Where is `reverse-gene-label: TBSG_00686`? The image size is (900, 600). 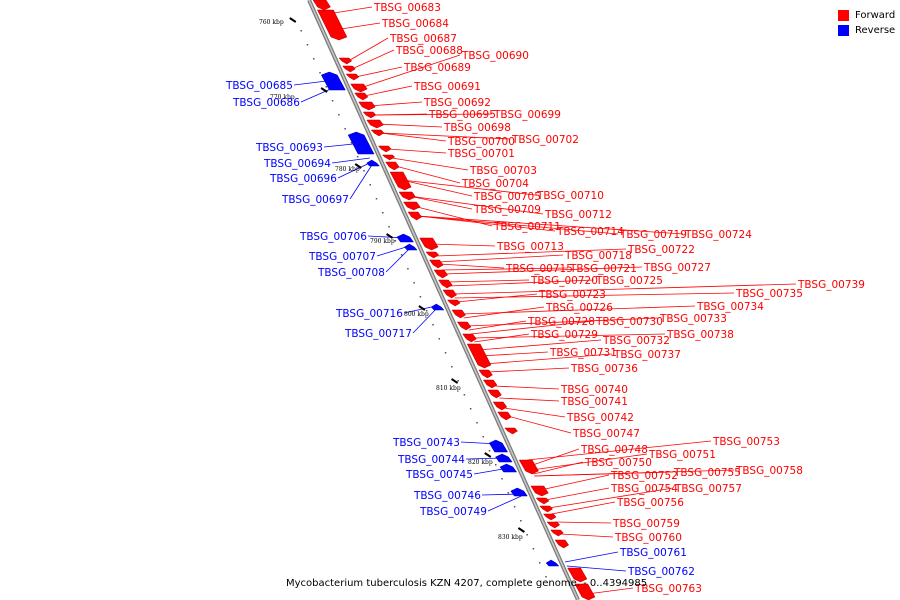
reverse-gene-label: TBSG_00686 is located at coordinates (266, 103).